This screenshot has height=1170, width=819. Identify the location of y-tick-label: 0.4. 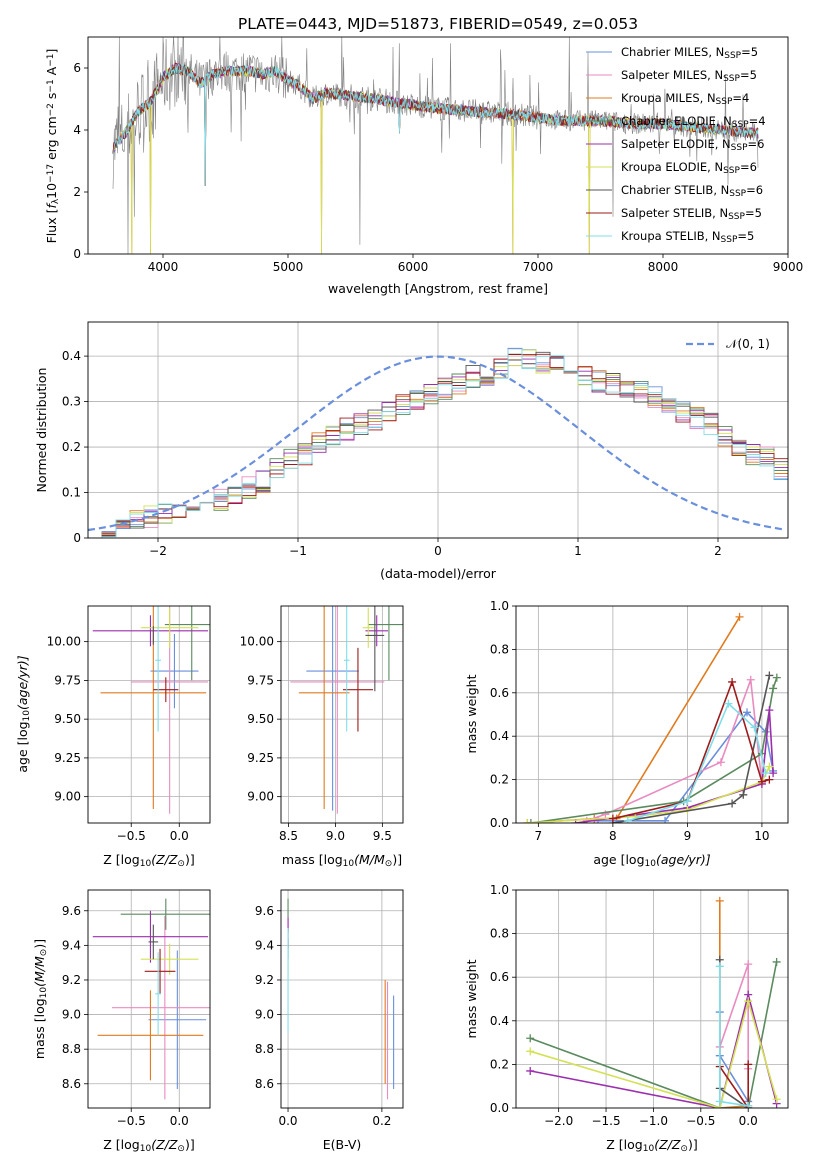
(499, 1021).